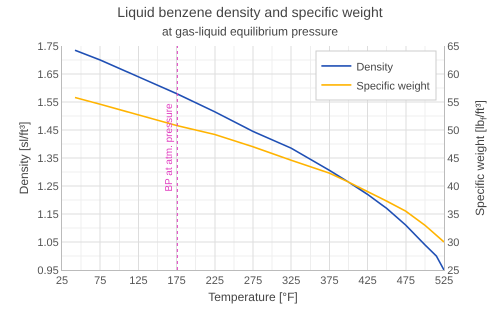 The height and width of the screenshot is (312, 500). I want to click on x-axis-title: Temperature [°F], so click(253, 297).